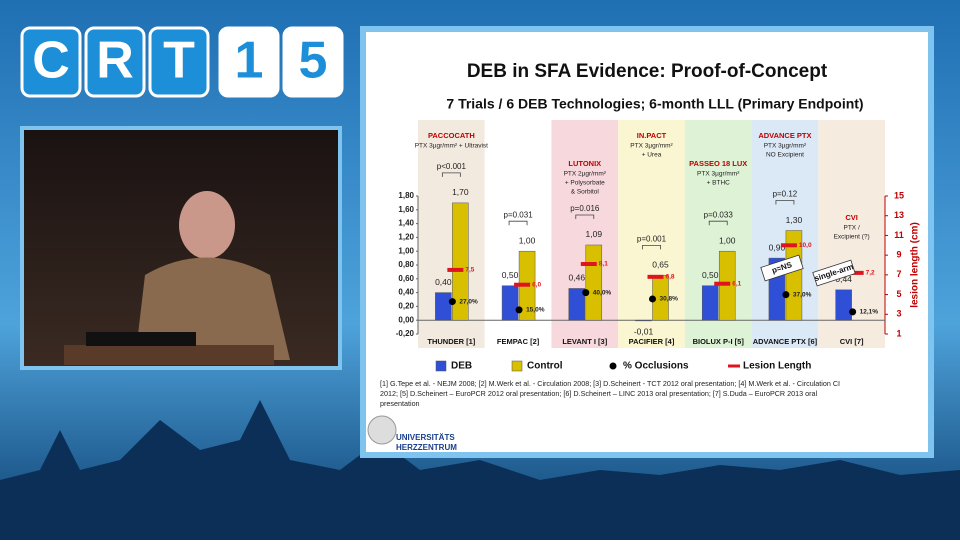 Image resolution: width=960 pixels, height=545 pixels. Describe the element at coordinates (207, 225) in the screenshot. I see `speaker-head` at that location.